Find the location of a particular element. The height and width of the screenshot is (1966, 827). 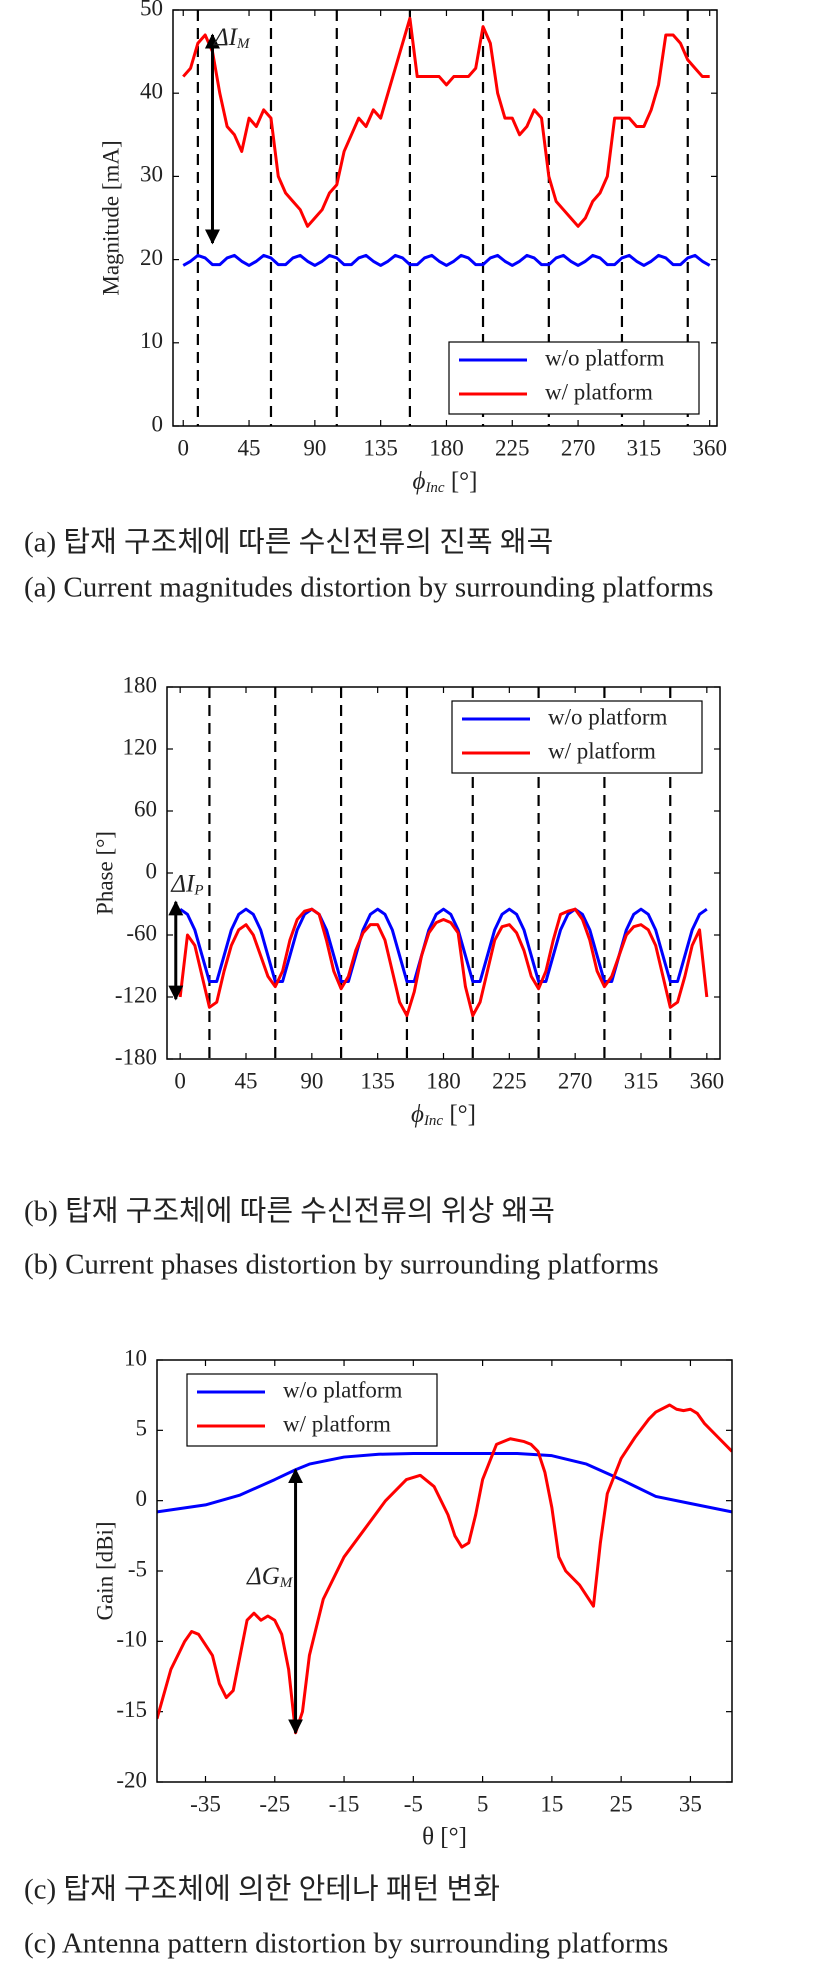

annotation-main: ΔG is located at coordinates (263, 1576).